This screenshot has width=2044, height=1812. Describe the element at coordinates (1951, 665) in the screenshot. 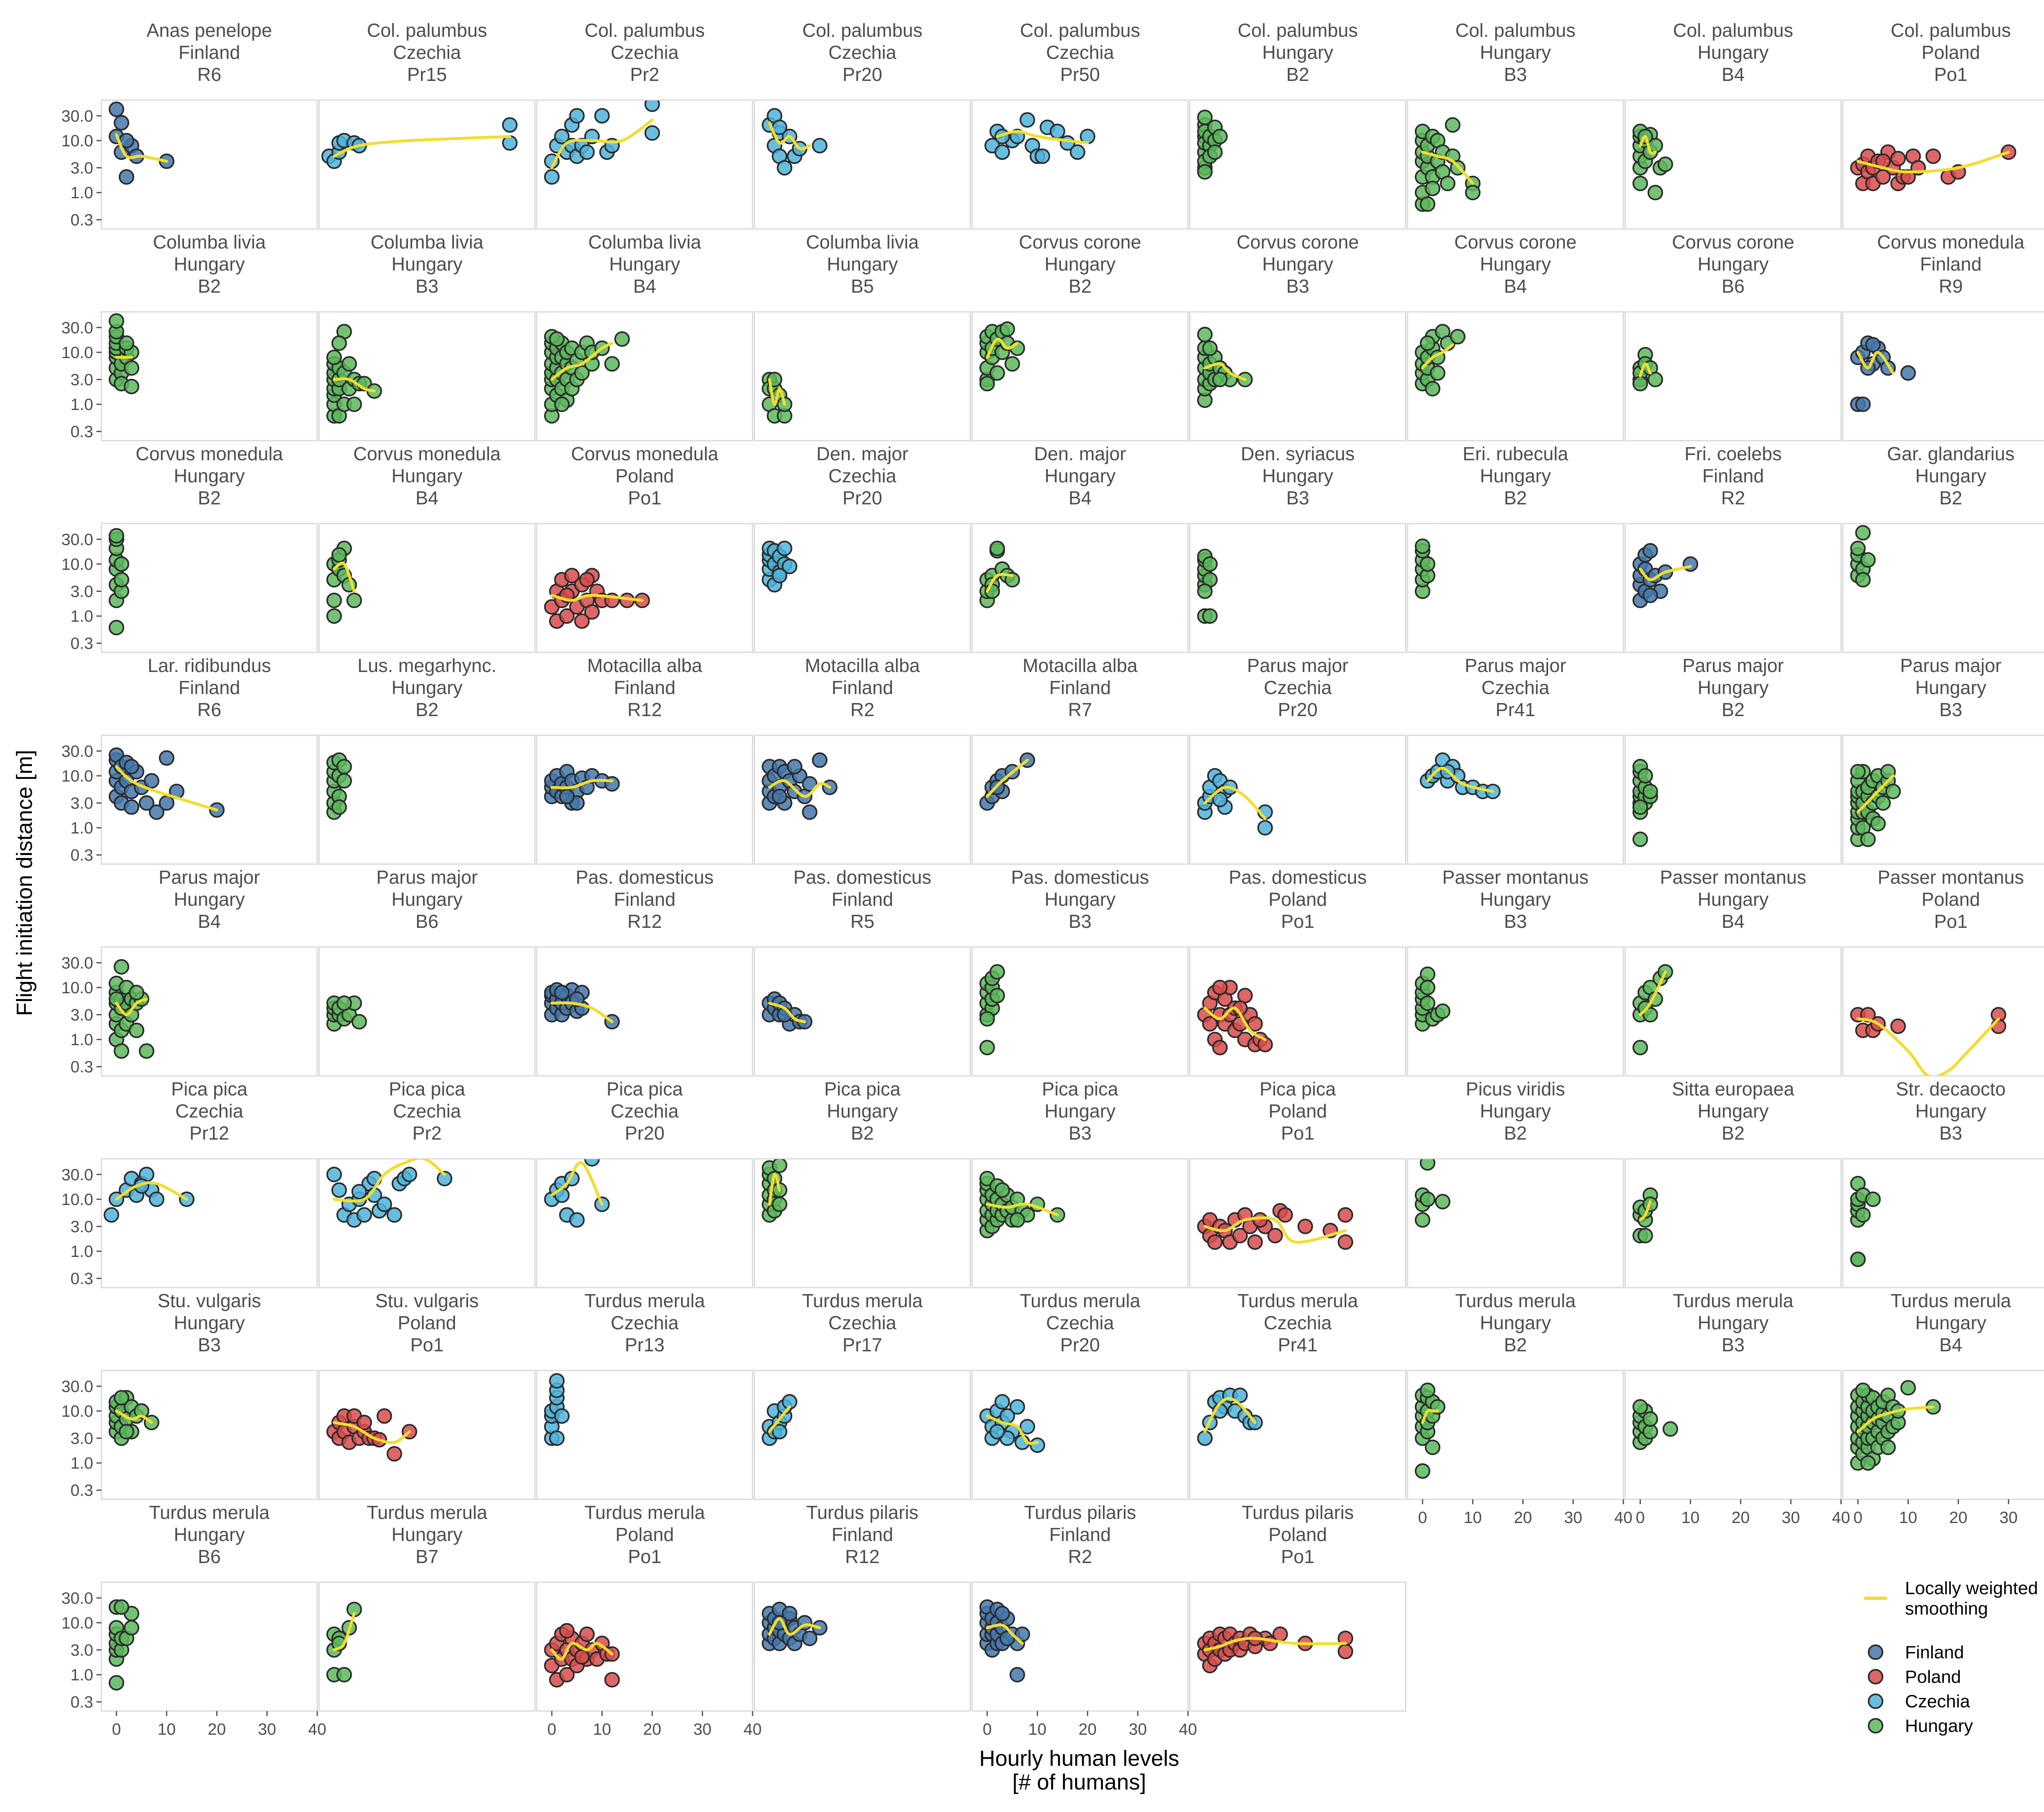

I see `strip-label-species: Parus major` at that location.